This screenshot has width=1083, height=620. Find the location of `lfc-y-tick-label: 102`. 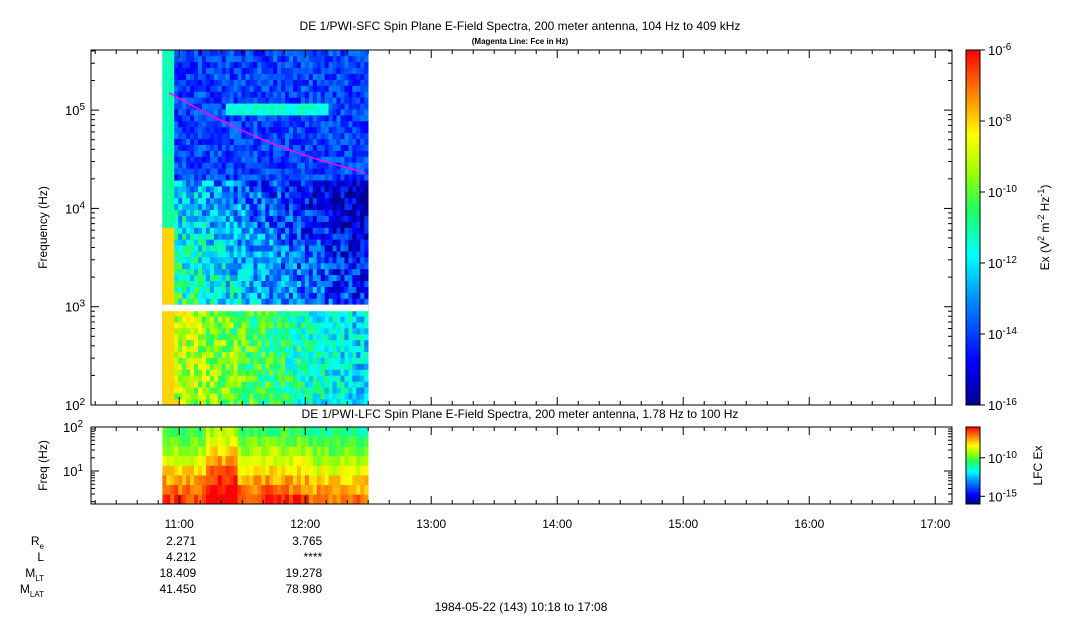

lfc-y-tick-label: 102 is located at coordinates (73, 427).